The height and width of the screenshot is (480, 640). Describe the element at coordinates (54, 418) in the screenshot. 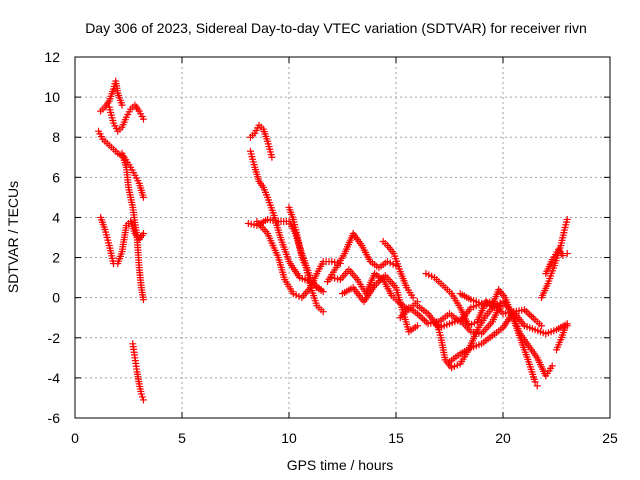

I see `y-tick-label: -6` at that location.